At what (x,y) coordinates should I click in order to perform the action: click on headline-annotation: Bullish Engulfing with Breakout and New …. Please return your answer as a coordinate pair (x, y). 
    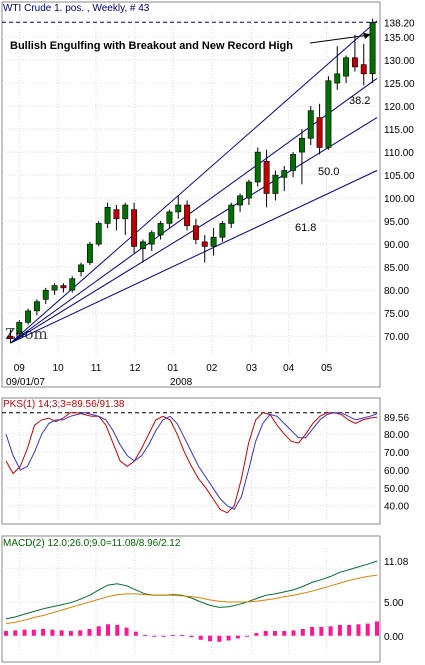
    Looking at the image, I should click on (151, 46).